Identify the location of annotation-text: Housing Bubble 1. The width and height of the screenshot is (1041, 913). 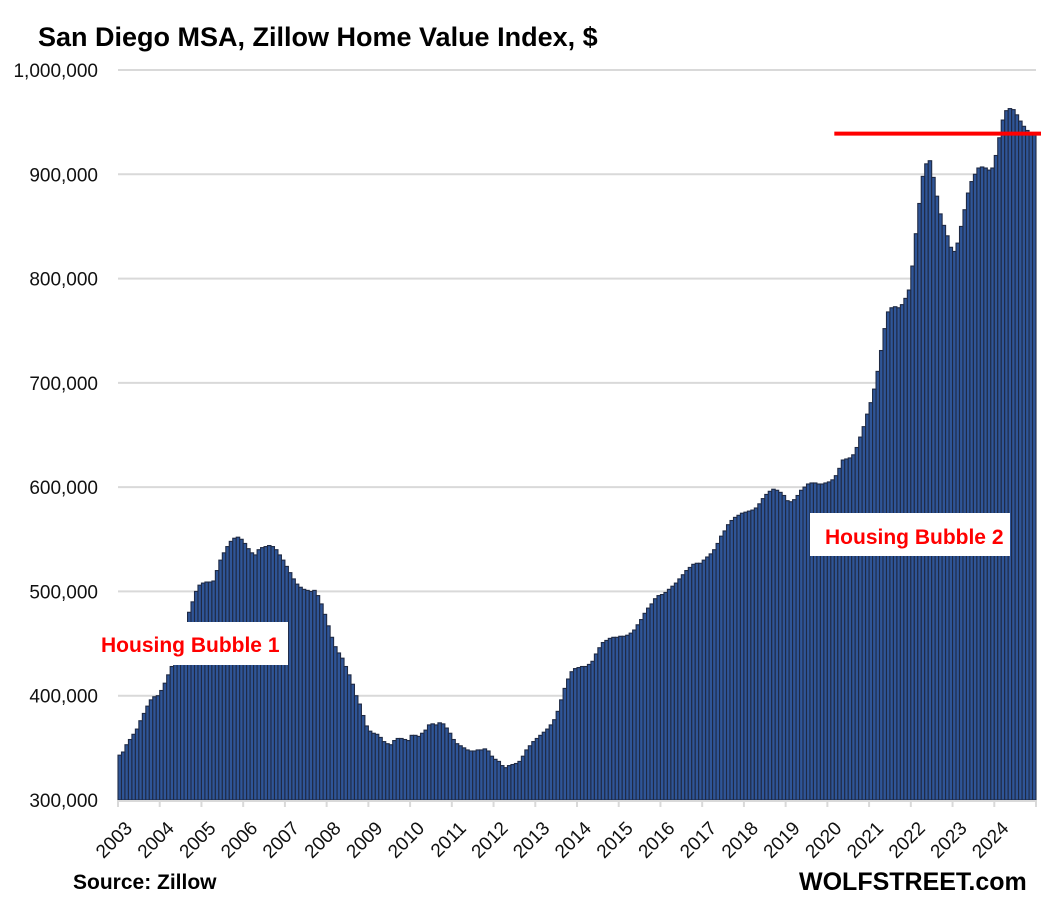
(190, 645).